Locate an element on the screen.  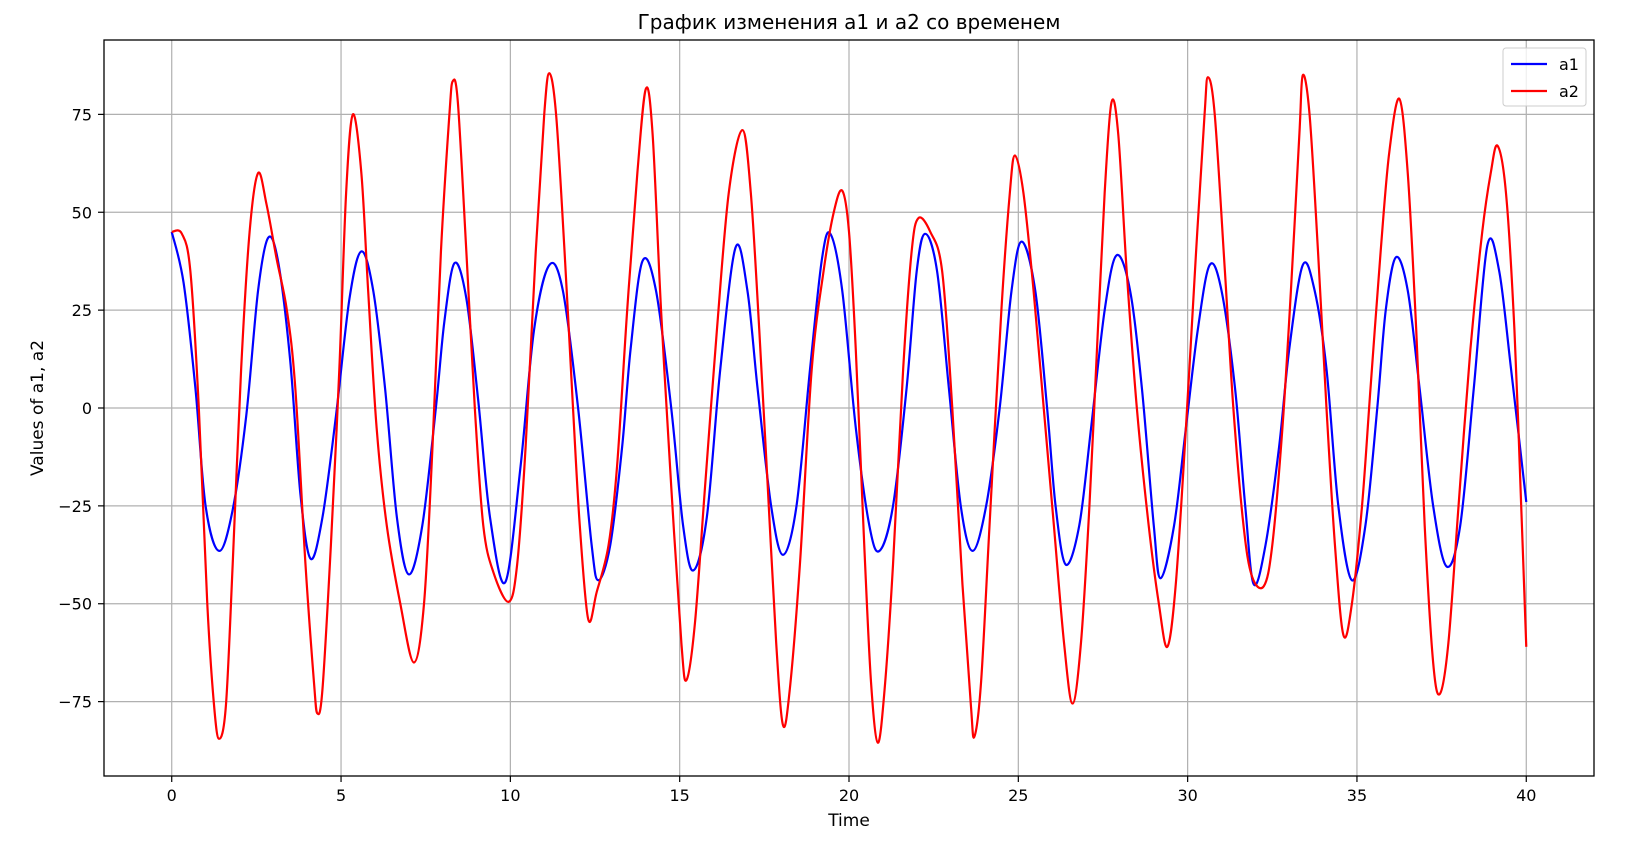
y-tick-label: 0 is located at coordinates (87, 408).